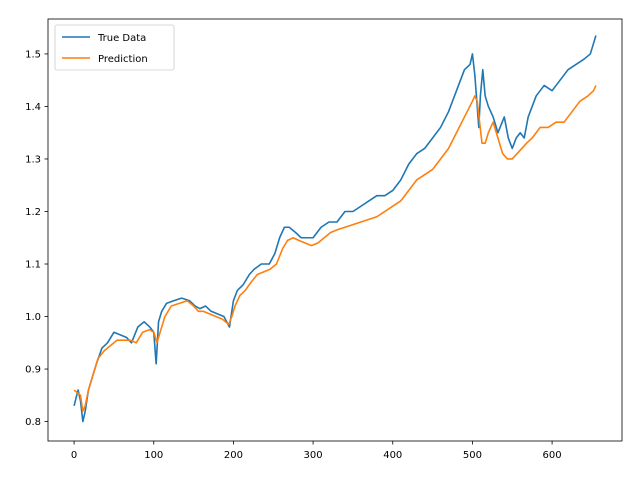 This screenshot has width=640, height=480. I want to click on legend-label-true-data: True Data, so click(121, 38).